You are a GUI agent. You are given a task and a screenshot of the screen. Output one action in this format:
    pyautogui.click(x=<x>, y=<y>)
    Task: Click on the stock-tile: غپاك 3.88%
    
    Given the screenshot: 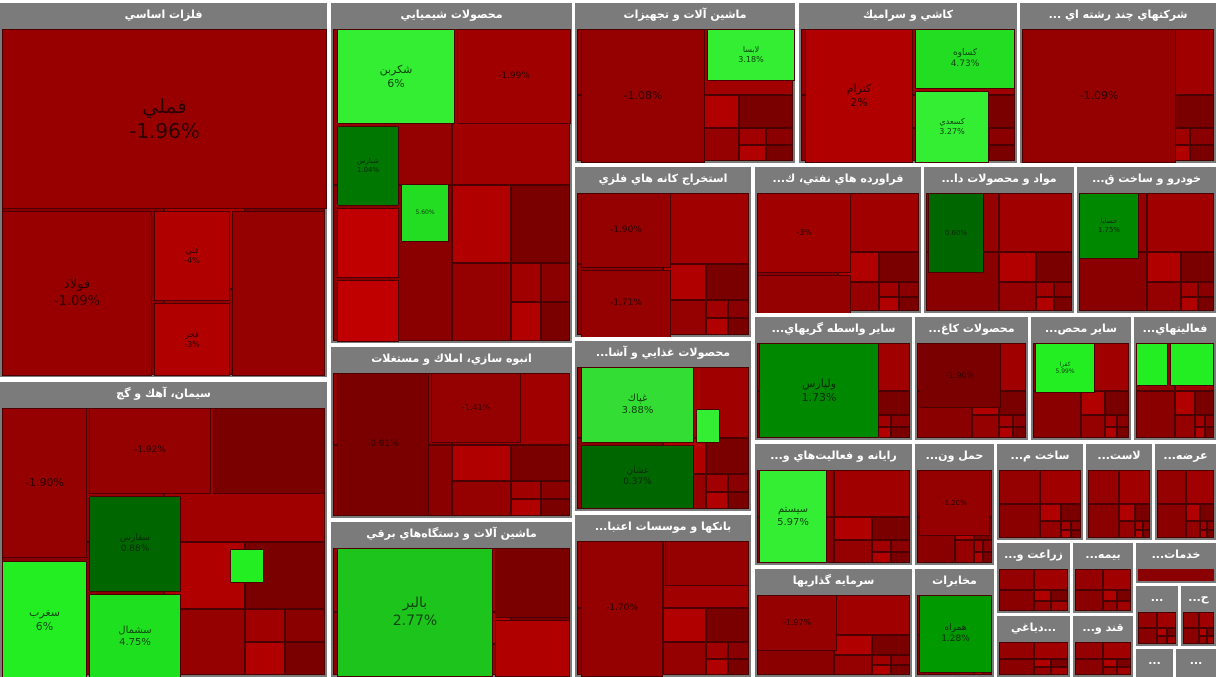 What is the action you would take?
    pyautogui.click(x=637, y=405)
    